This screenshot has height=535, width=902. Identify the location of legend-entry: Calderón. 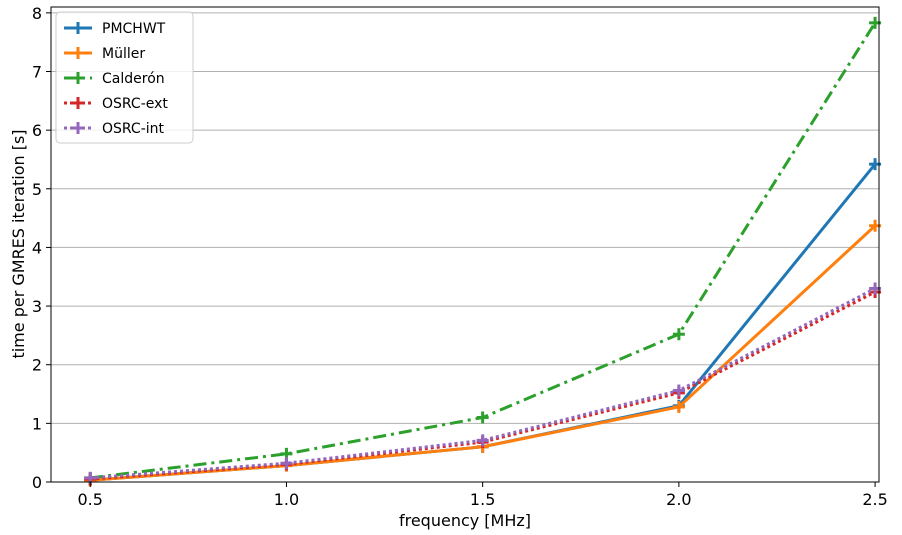
(114, 79).